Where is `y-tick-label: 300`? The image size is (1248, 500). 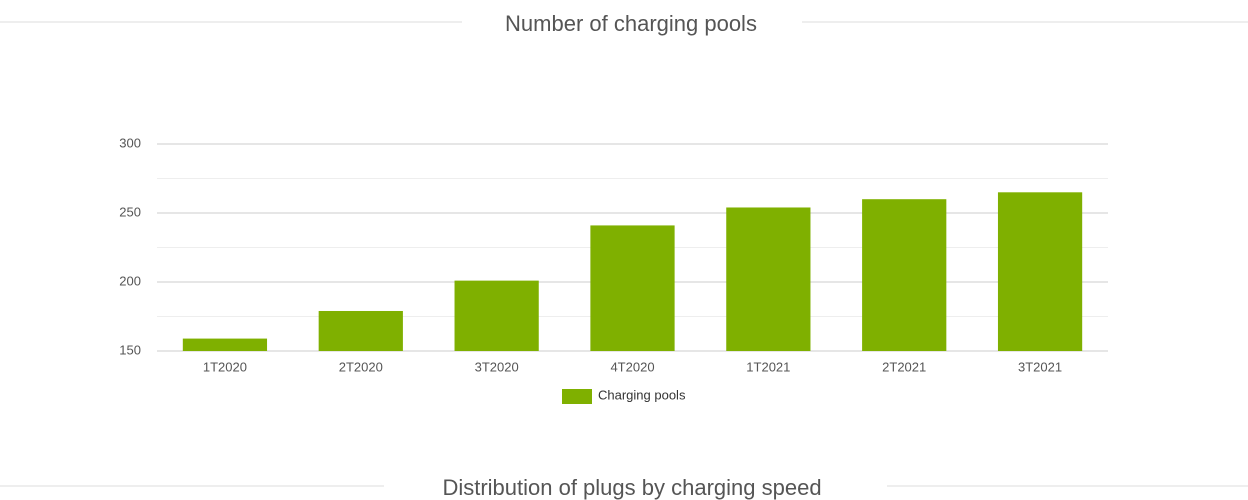 y-tick-label: 300 is located at coordinates (130, 142).